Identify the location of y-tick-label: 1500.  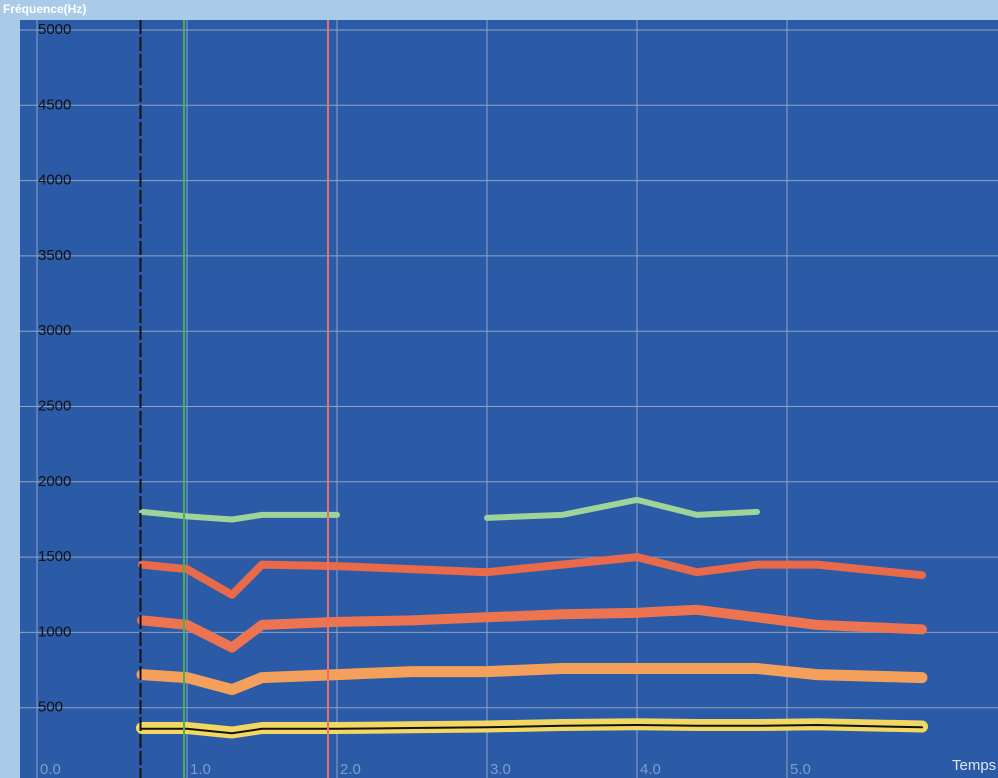
(54, 556).